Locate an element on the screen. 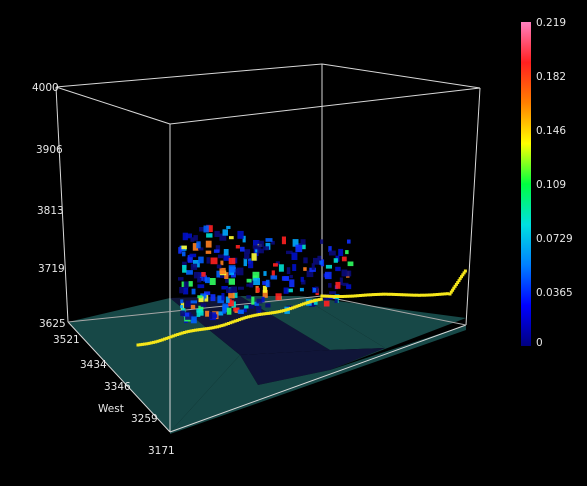 This screenshot has width=587, height=486. colorbar-gradient is located at coordinates (526, 184).